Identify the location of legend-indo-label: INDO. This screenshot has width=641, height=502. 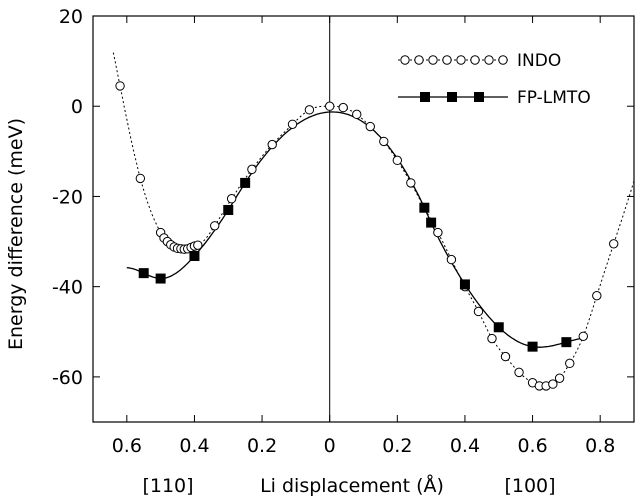
(539, 61).